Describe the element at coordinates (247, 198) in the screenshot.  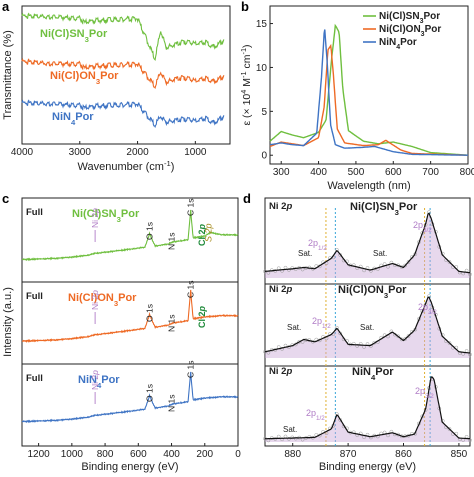
I see `panel-letter-d: d` at that location.